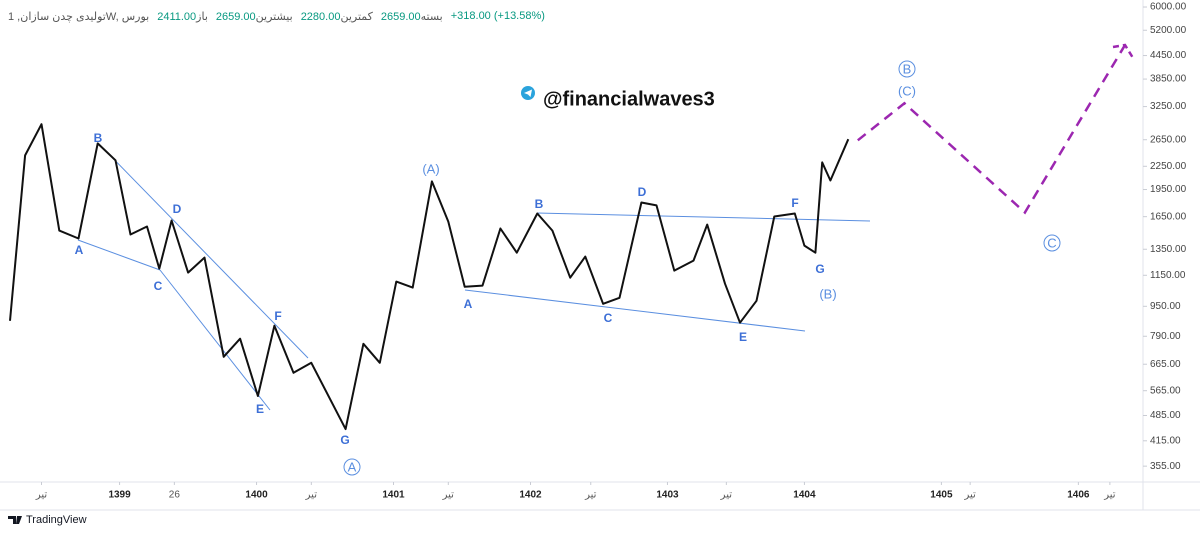 Image resolution: width=1200 pixels, height=533 pixels. I want to click on close: بسته2659.00, so click(412, 16).